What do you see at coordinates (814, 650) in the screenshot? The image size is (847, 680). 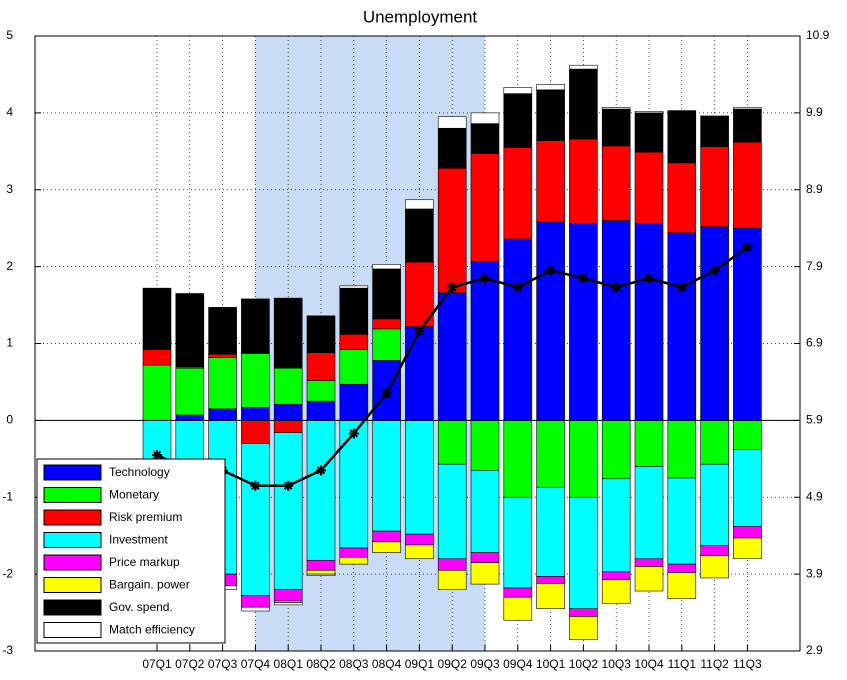 I see `y2-tick-label: 2.9` at bounding box center [814, 650].